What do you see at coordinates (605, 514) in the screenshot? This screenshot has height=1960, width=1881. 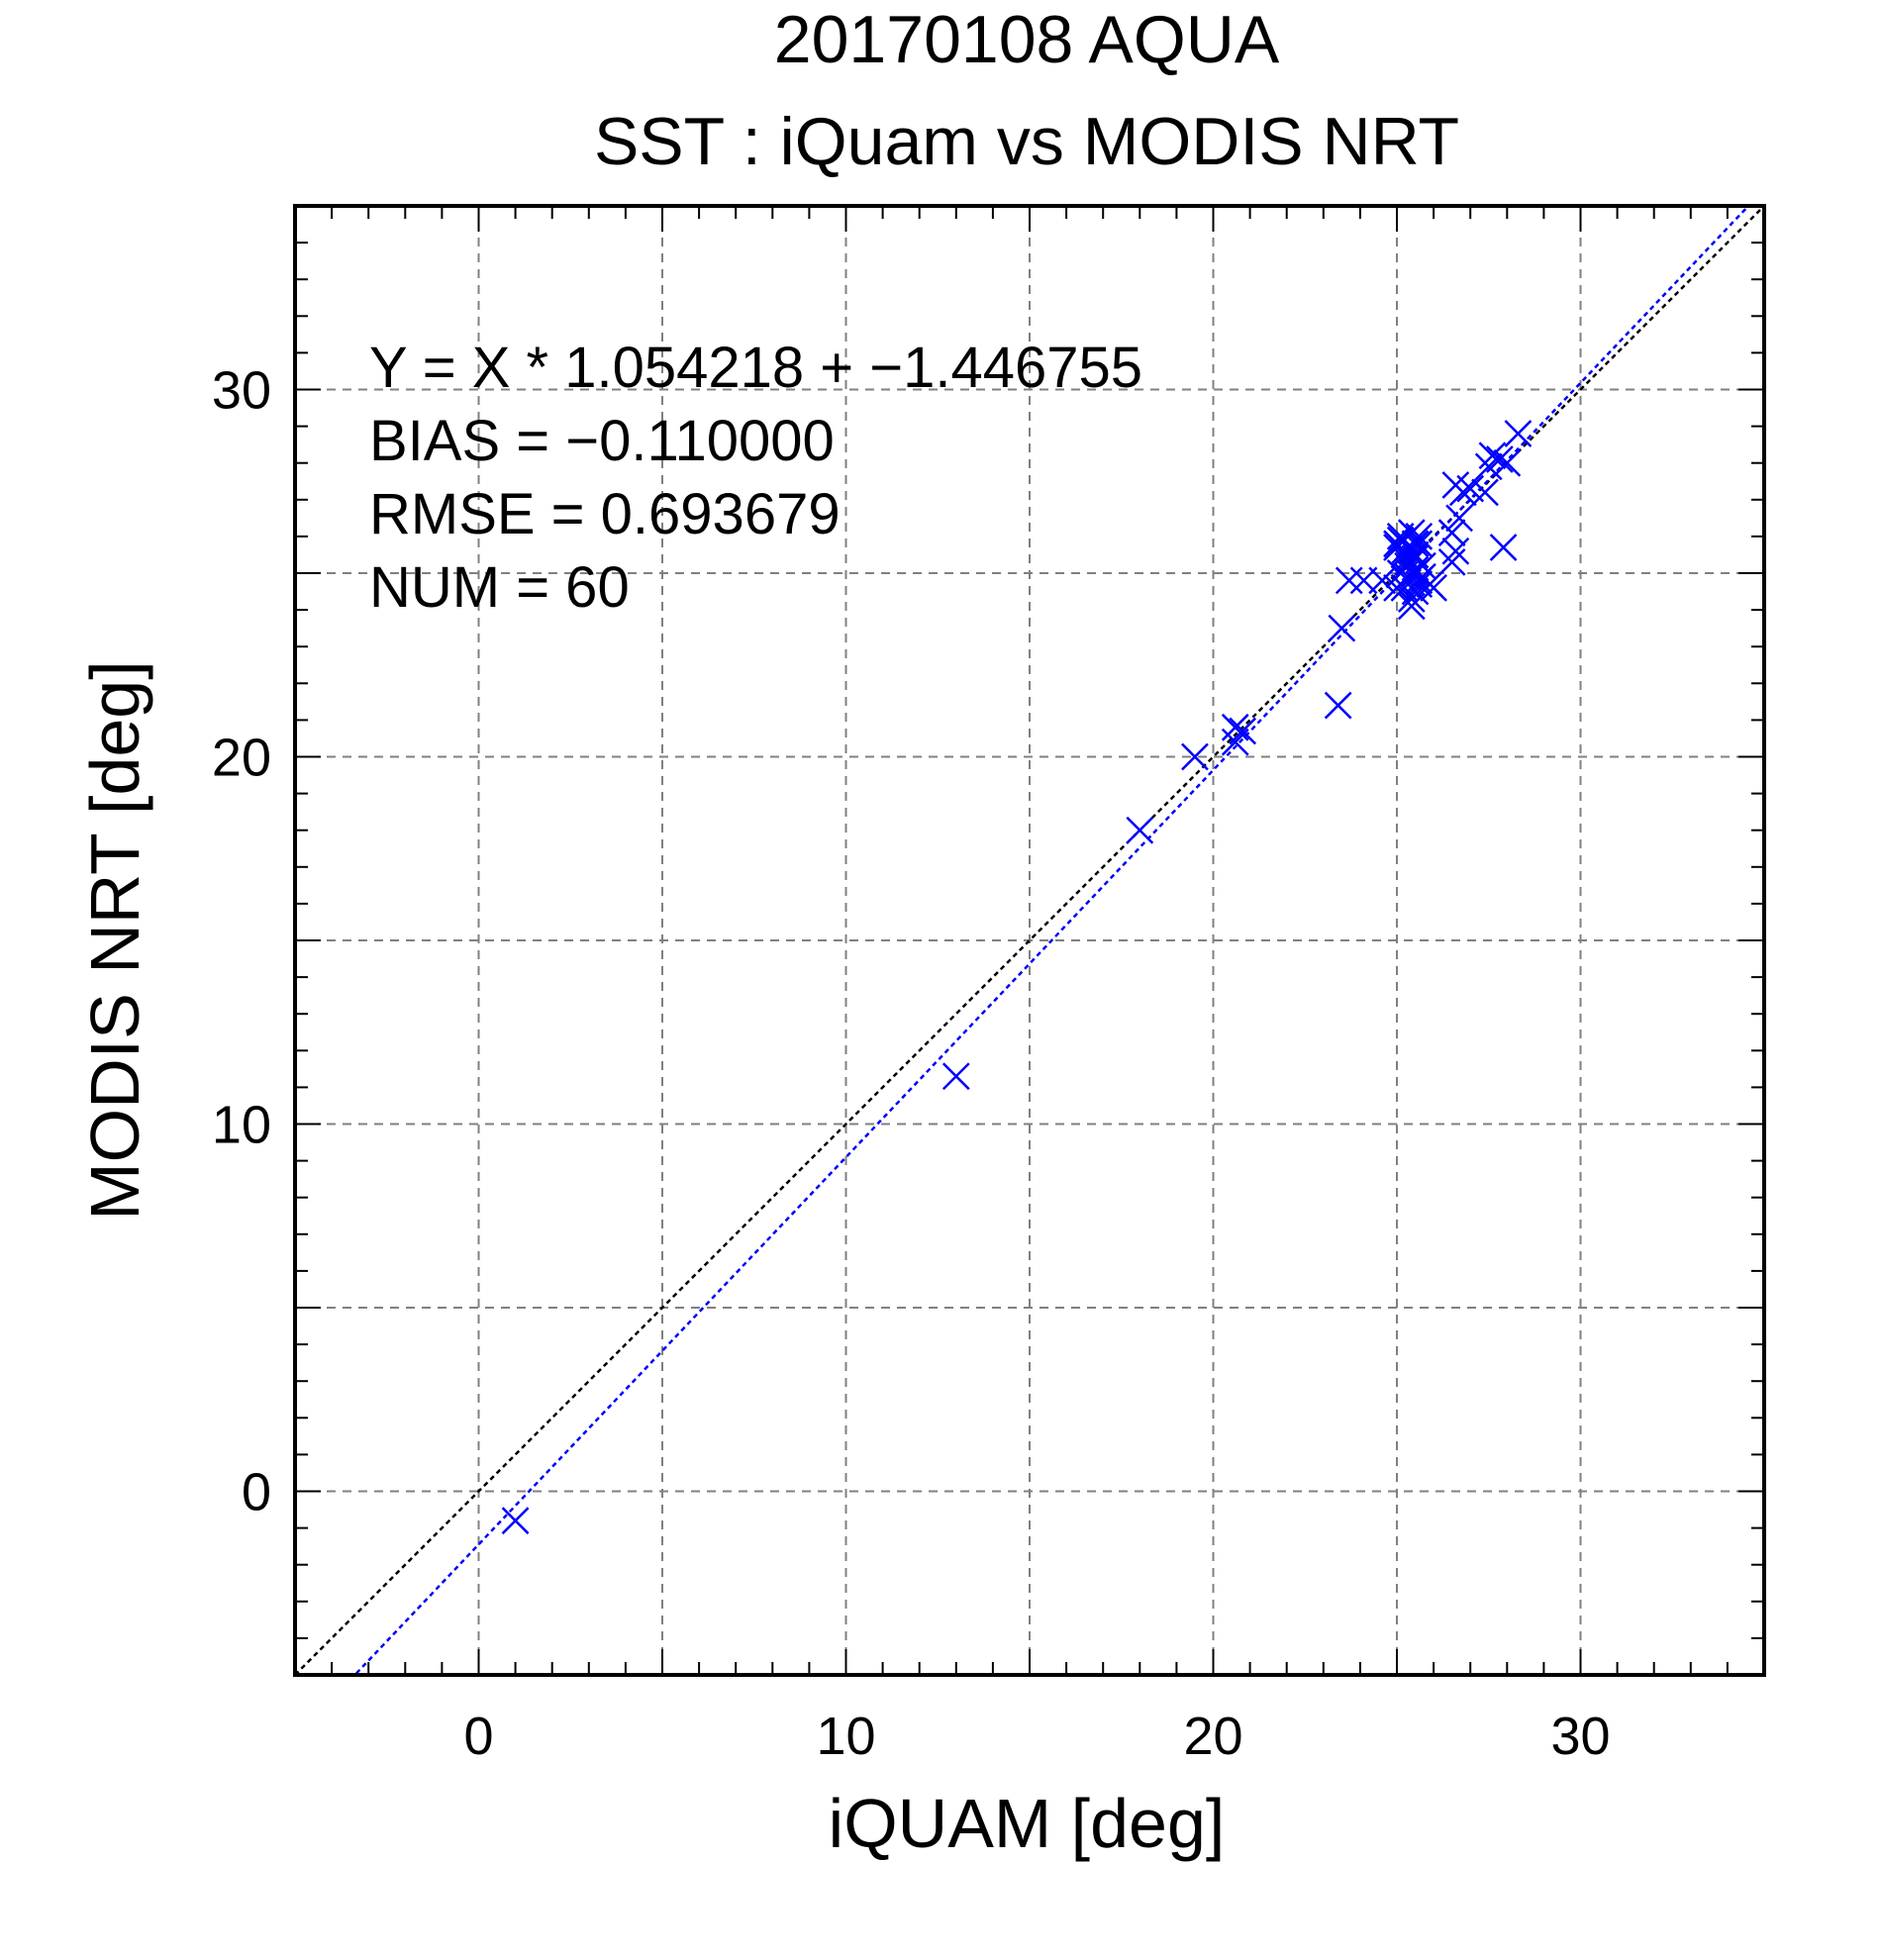 I see `stats-line: RMSE = 0.693679` at bounding box center [605, 514].